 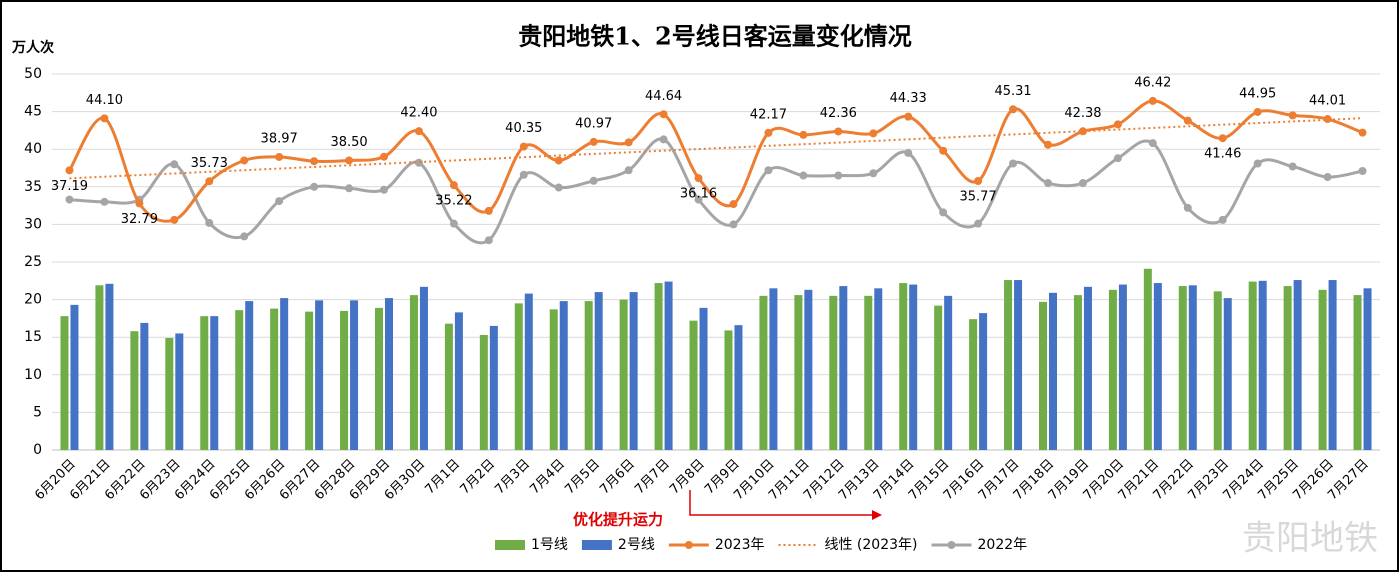 What do you see at coordinates (104, 100) in the screenshot?
I see `data-label: 44.10` at bounding box center [104, 100].